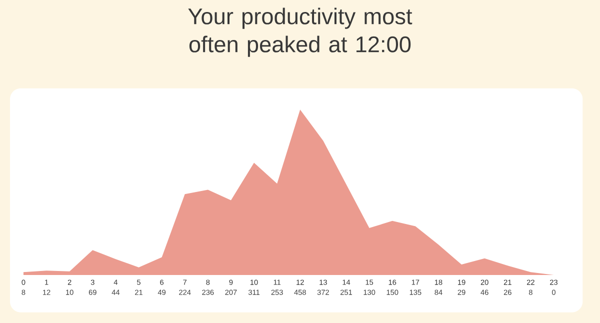 The width and height of the screenshot is (600, 323). What do you see at coordinates (300, 32) in the screenshot?
I see `chart-title: Your productivity most often peaked at 12:00` at bounding box center [300, 32].